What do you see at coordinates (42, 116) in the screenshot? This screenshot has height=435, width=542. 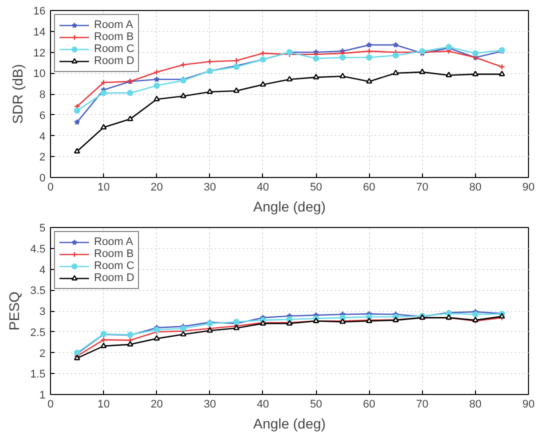 I see `y-tick-label: 6` at bounding box center [42, 116].